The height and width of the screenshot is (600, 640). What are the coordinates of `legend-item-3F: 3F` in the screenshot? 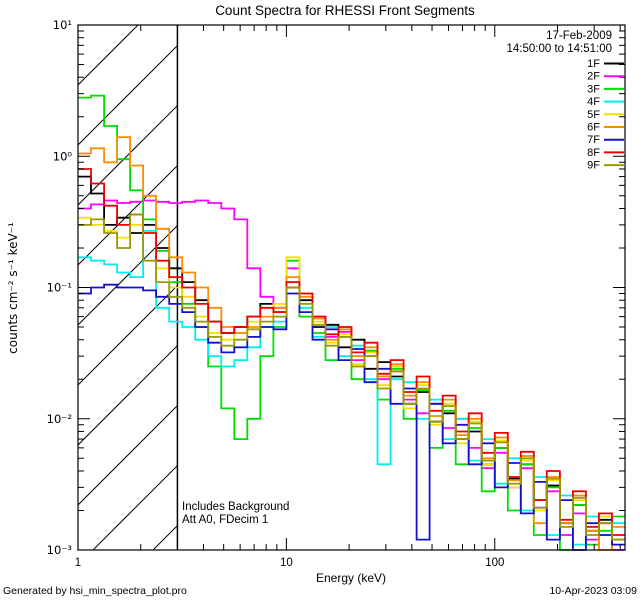 It's located at (605, 89).